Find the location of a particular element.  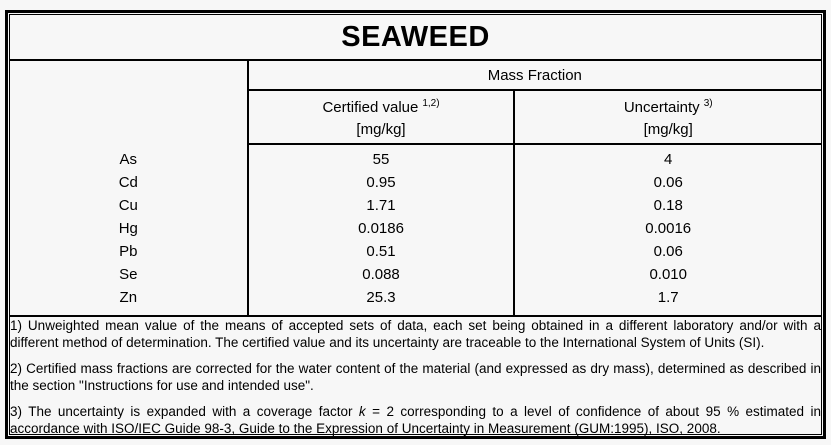

table-row: Pb 0.51 0.06 is located at coordinates (415, 251).